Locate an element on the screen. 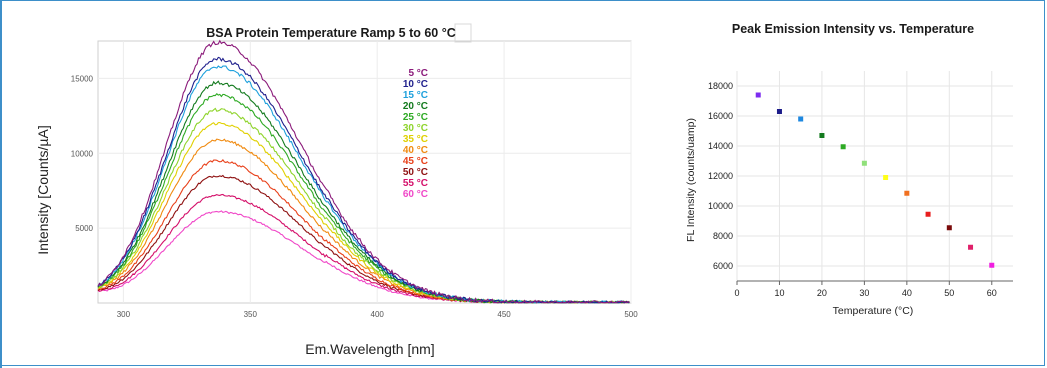 The width and height of the screenshot is (1047, 368). scatter-y-tick-label: 12000 is located at coordinates (720, 176).